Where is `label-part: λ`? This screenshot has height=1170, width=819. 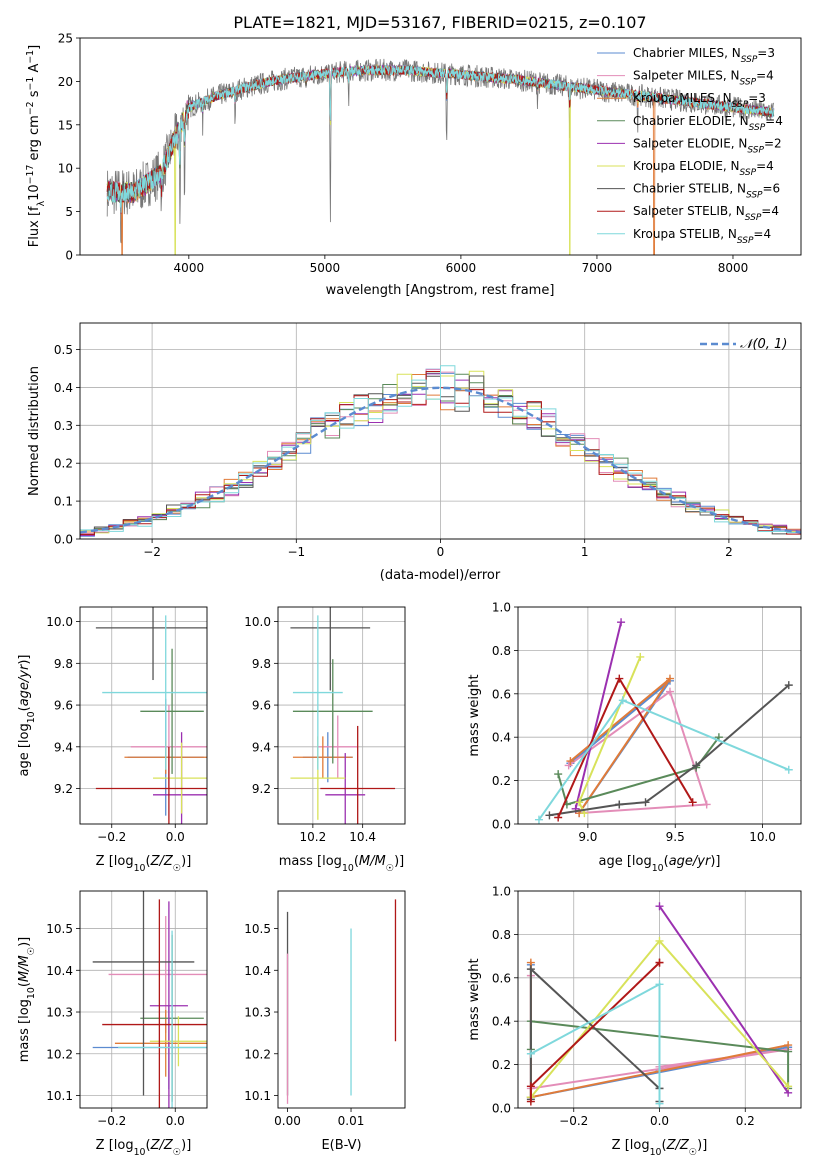 label-part: λ is located at coordinates (41, 203).